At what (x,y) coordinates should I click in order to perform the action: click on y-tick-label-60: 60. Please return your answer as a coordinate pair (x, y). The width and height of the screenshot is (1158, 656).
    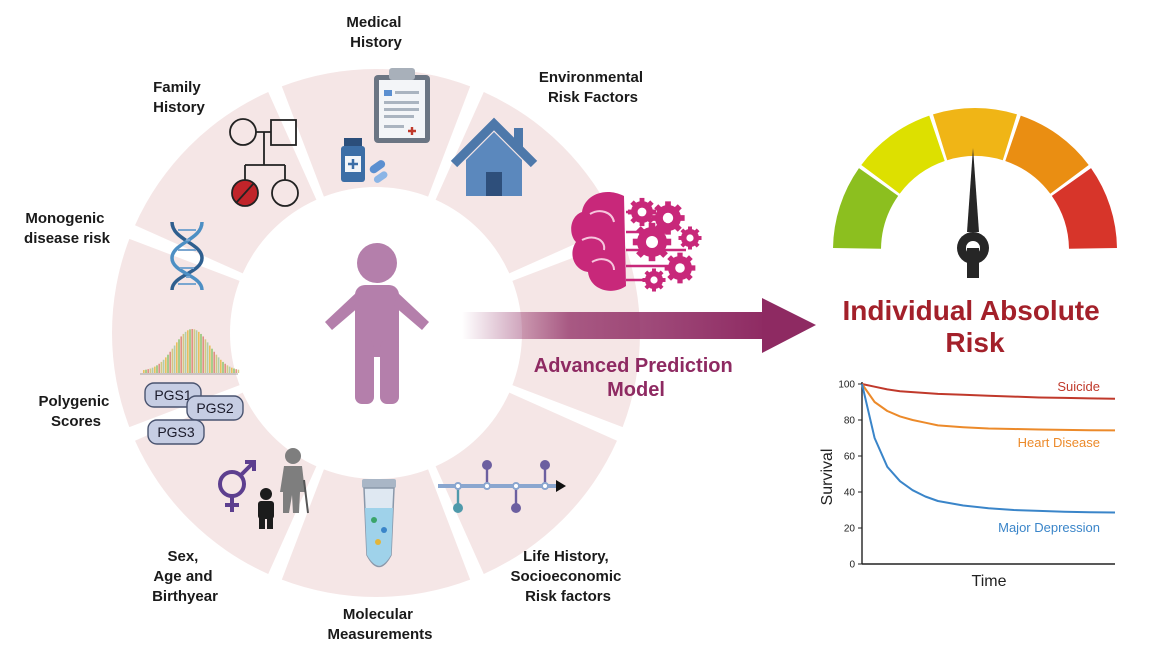
    Looking at the image, I should click on (850, 457).